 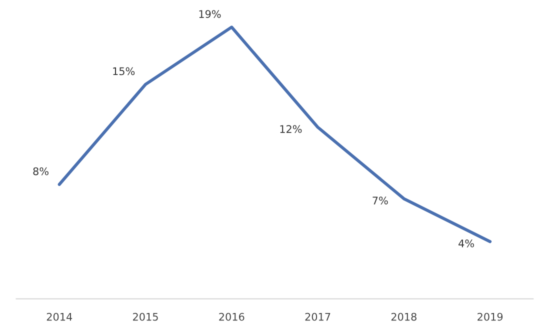 I want to click on data-label: 7%, so click(x=380, y=200).